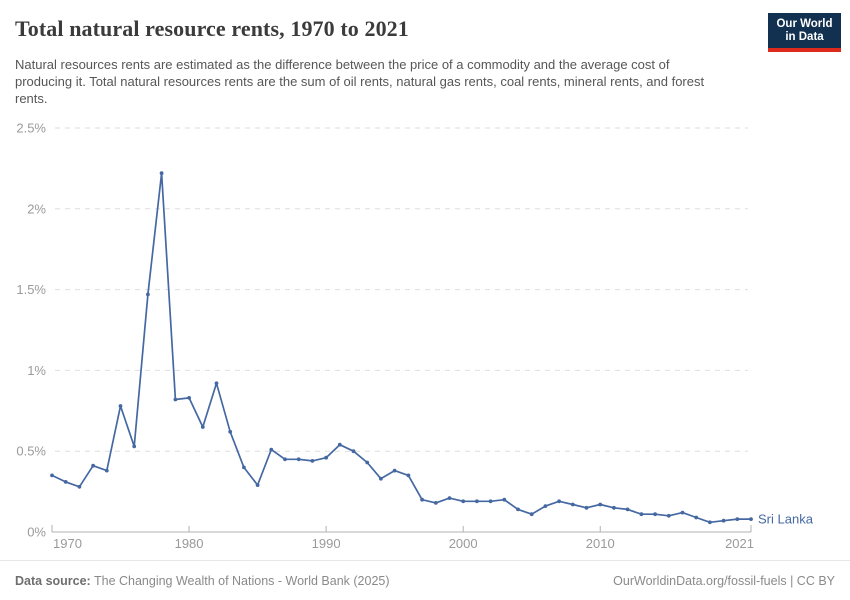 Image resolution: width=850 pixels, height=600 pixels. Describe the element at coordinates (189, 398) in the screenshot. I see `data-point-1980` at that location.